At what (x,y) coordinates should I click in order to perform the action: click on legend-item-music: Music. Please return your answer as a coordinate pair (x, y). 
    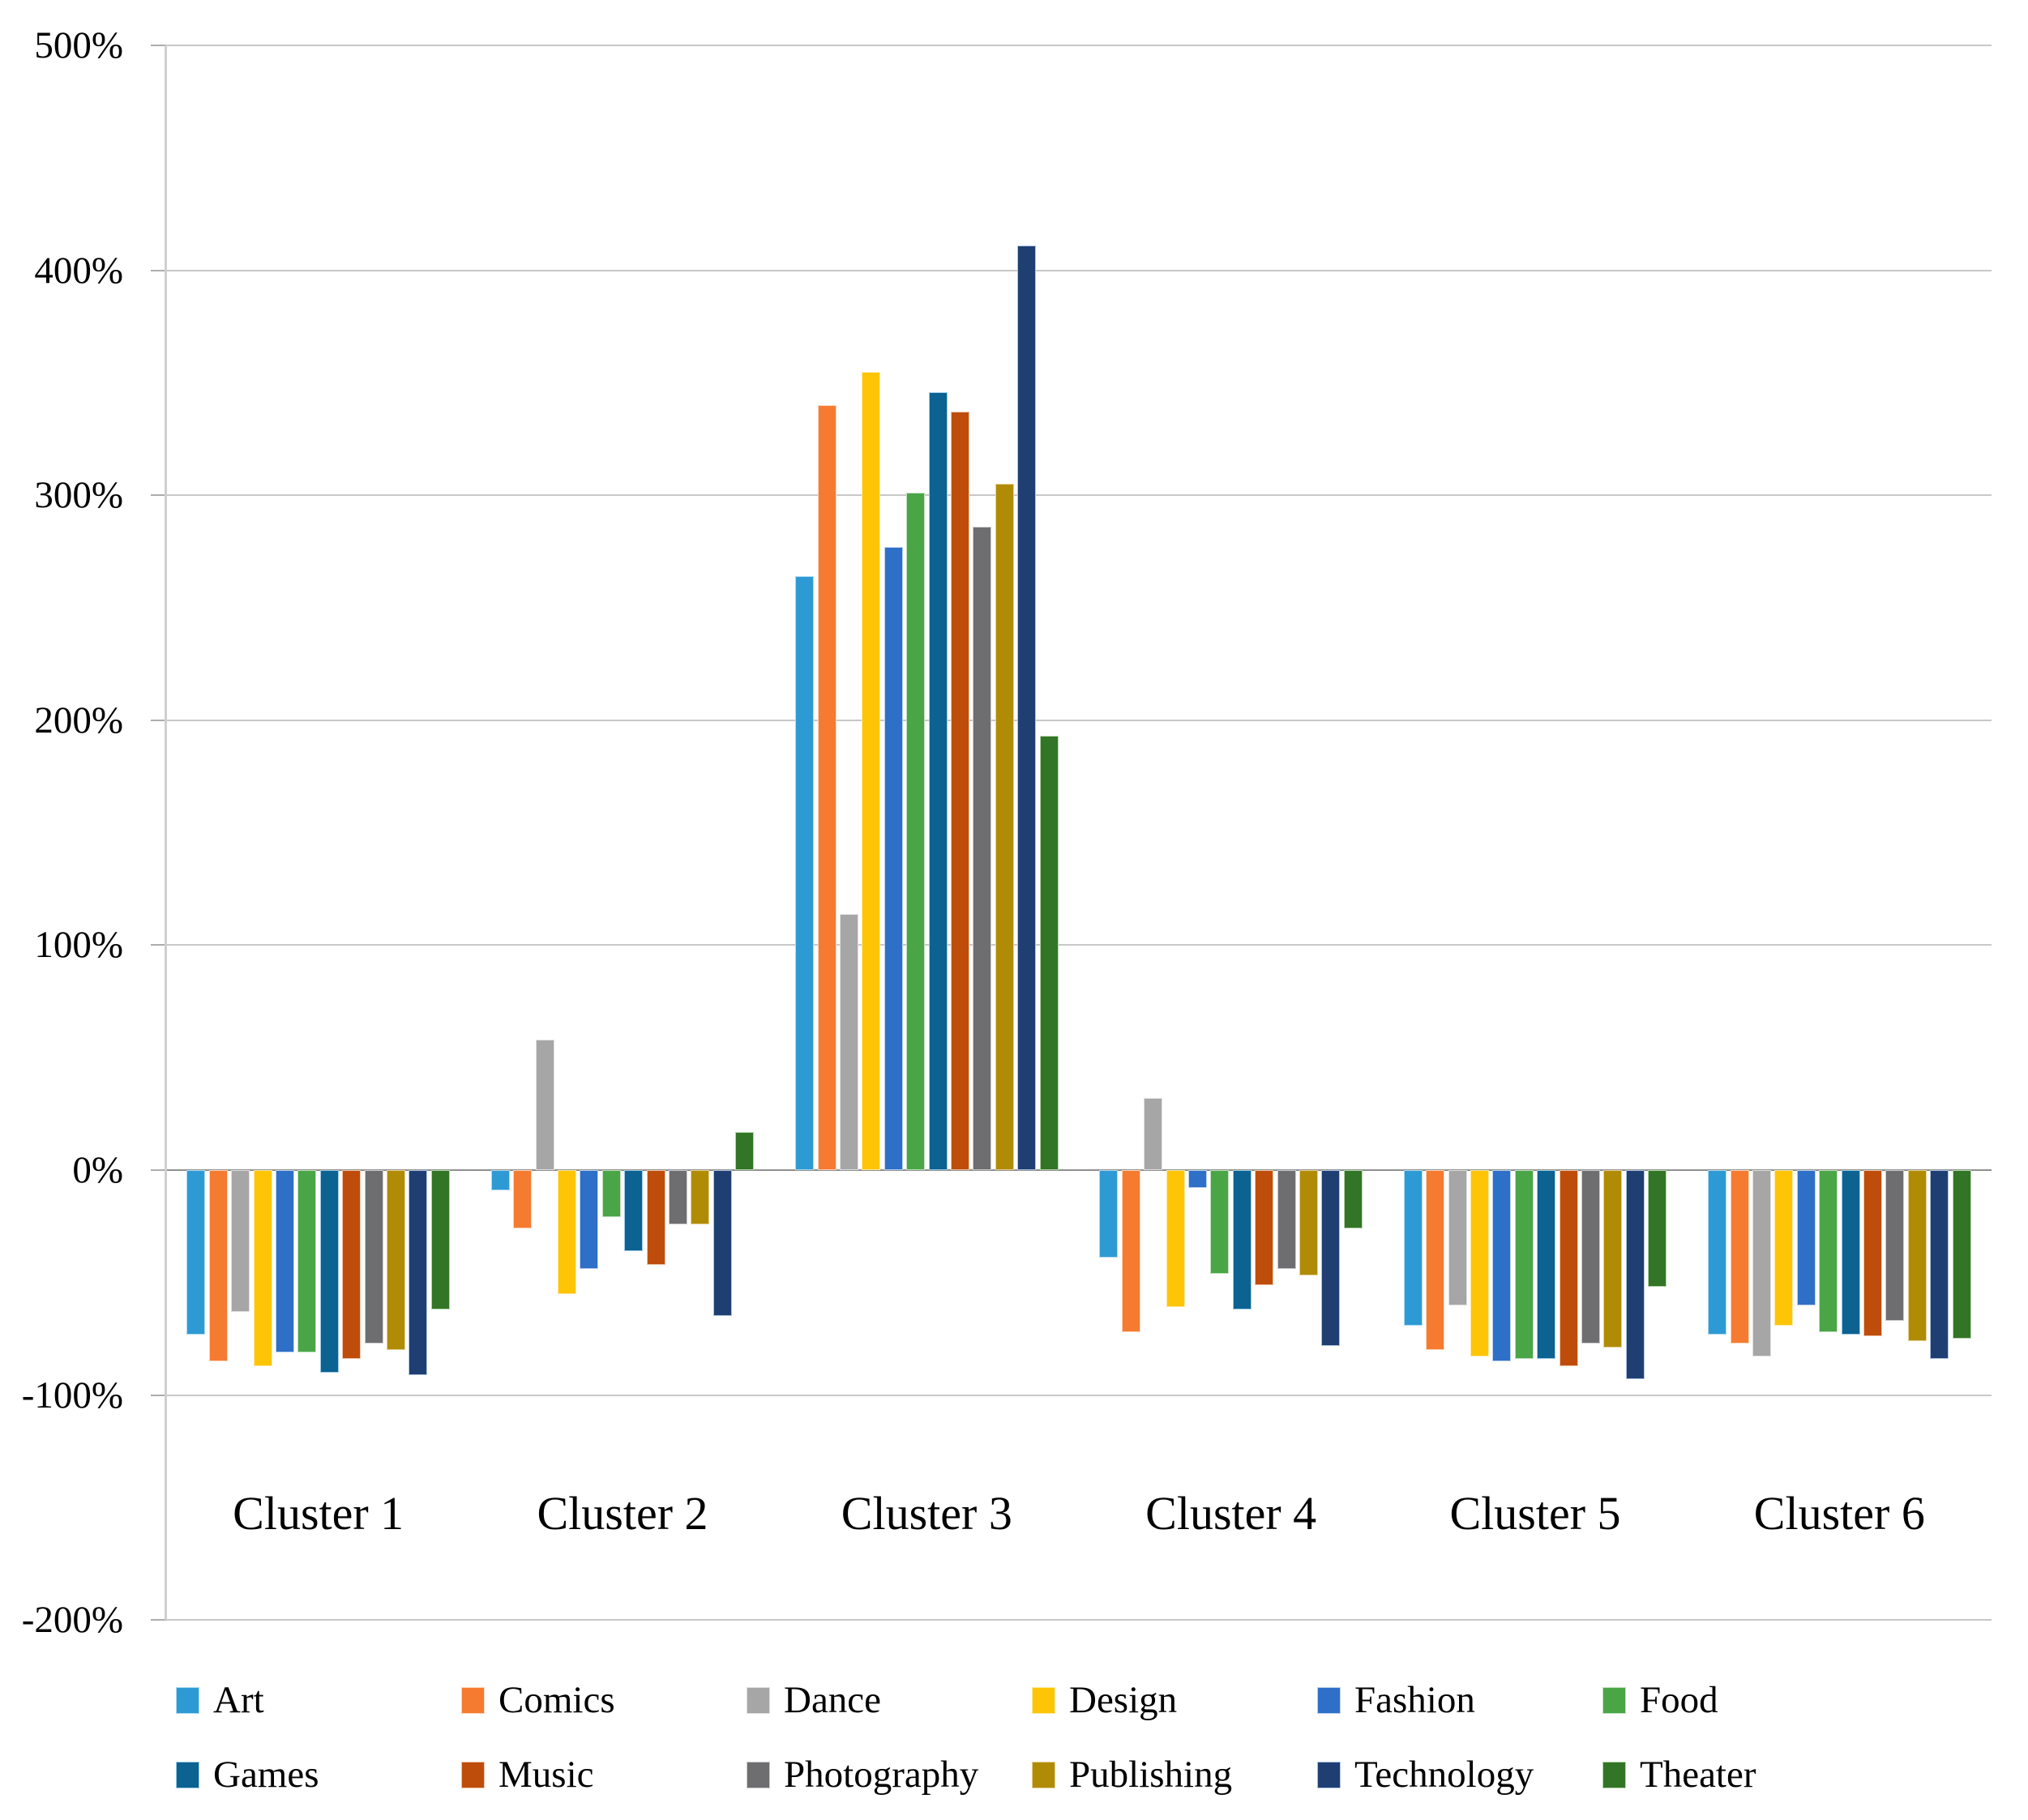
    Looking at the image, I should click on (527, 1775).